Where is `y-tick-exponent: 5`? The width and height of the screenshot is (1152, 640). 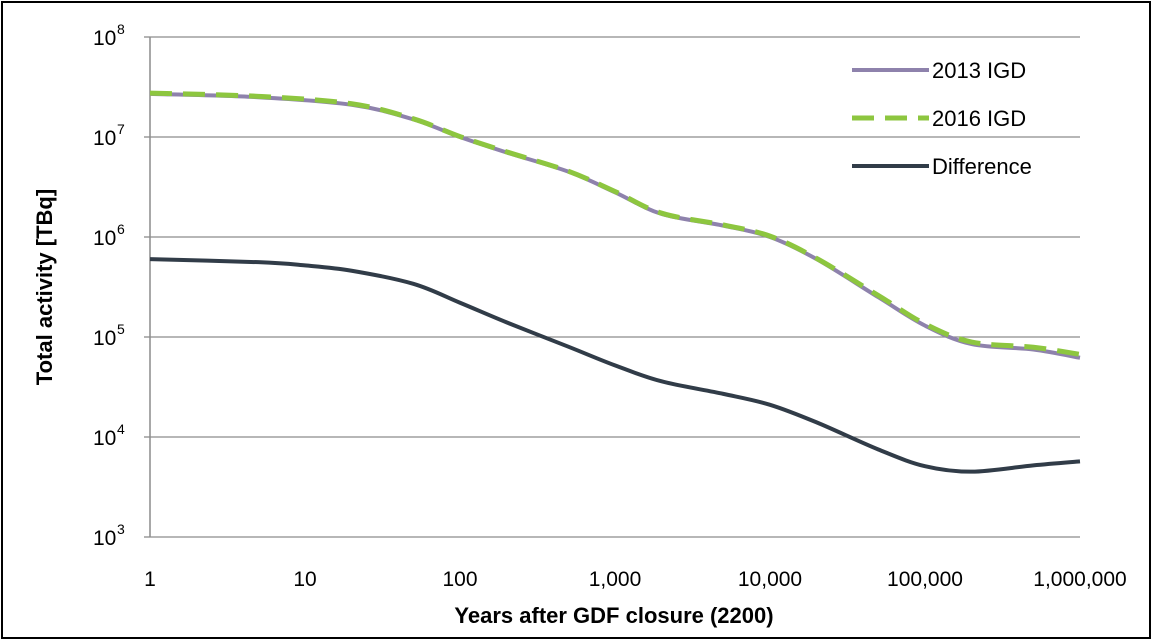 y-tick-exponent: 5 is located at coordinates (121, 329).